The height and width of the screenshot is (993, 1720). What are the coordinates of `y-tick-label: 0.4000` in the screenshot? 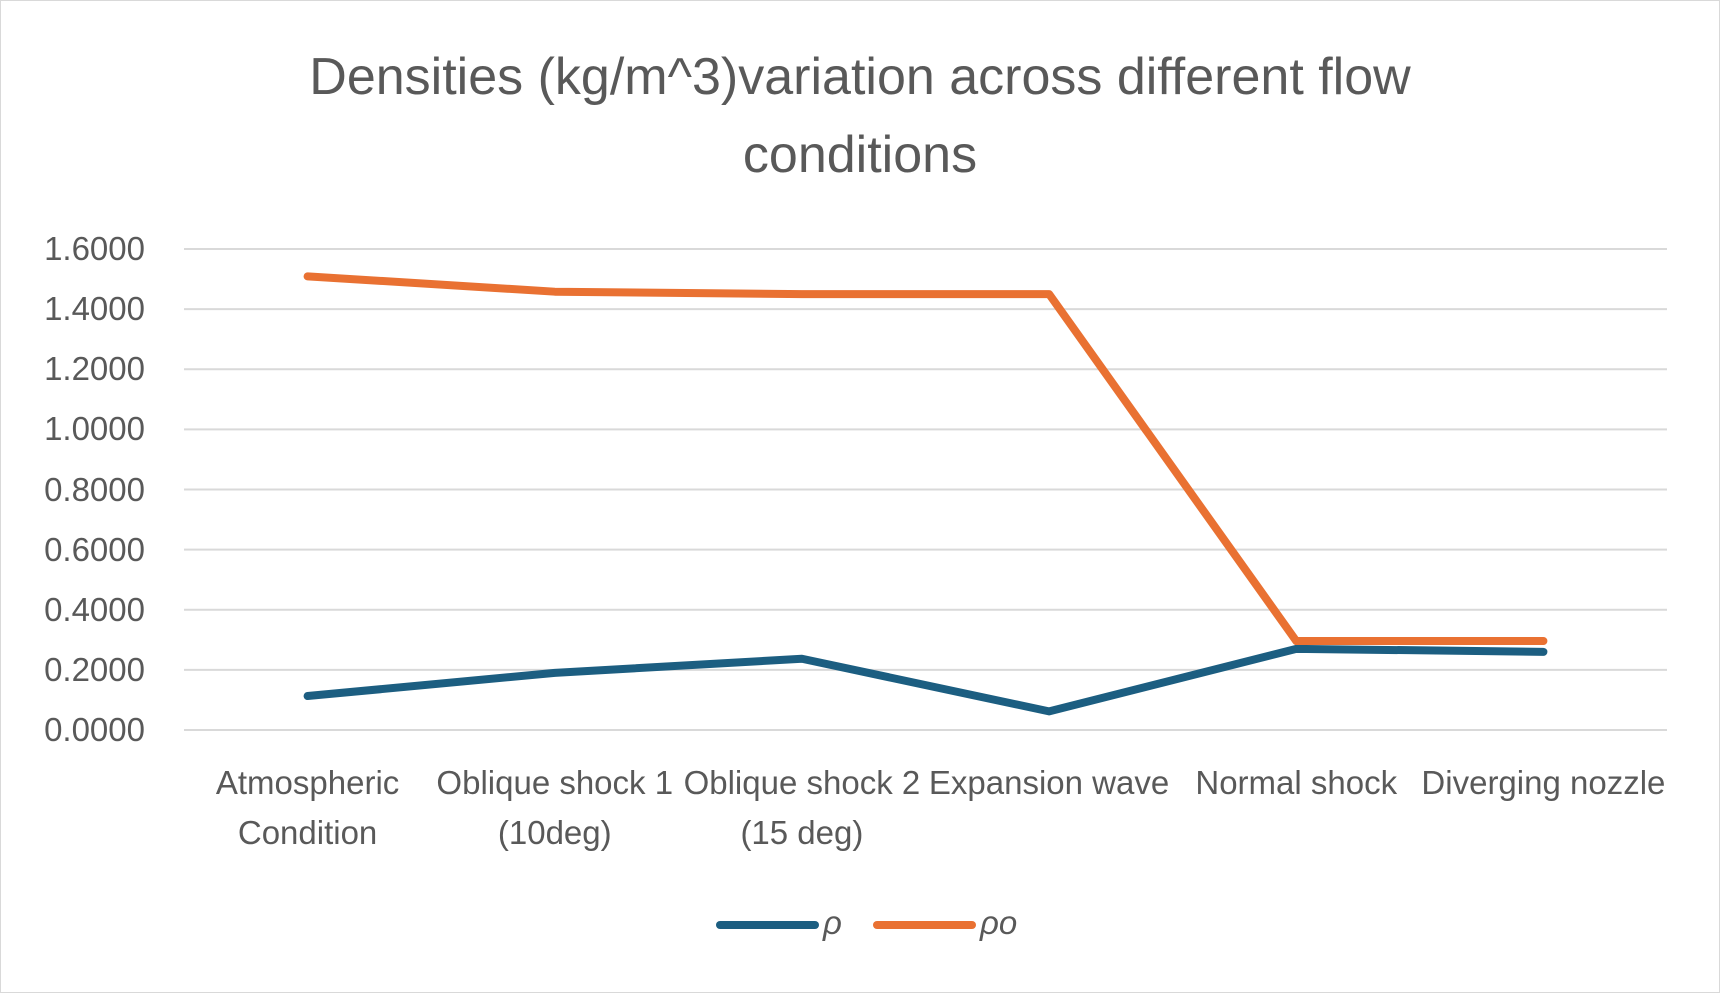 It's located at (94, 609).